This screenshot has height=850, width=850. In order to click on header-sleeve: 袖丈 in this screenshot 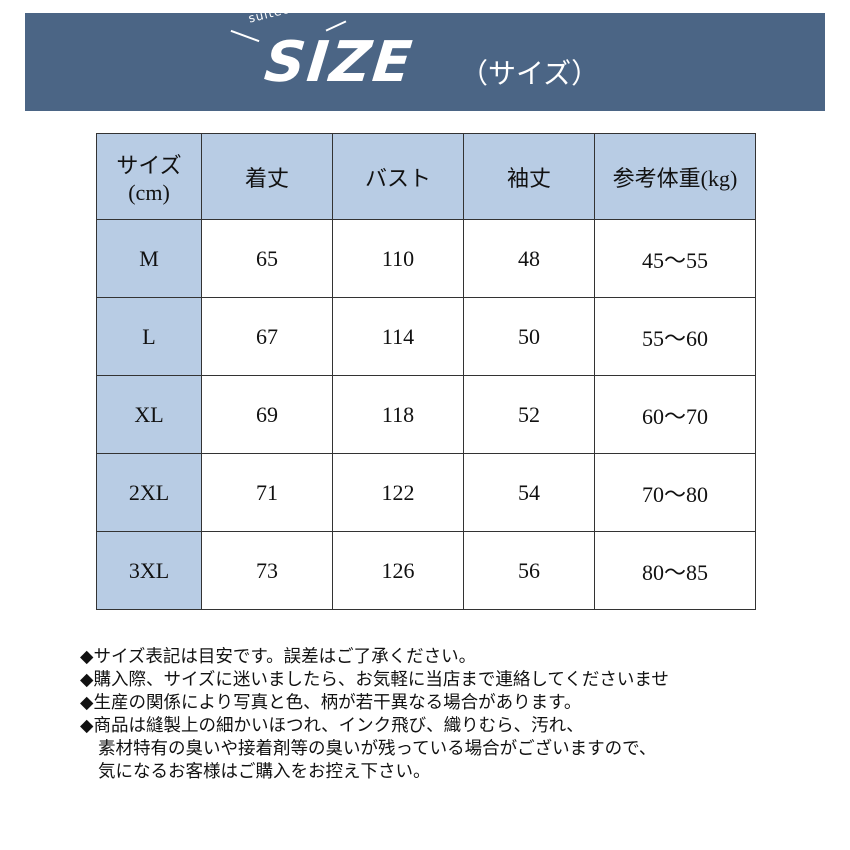, I will do `click(529, 176)`.